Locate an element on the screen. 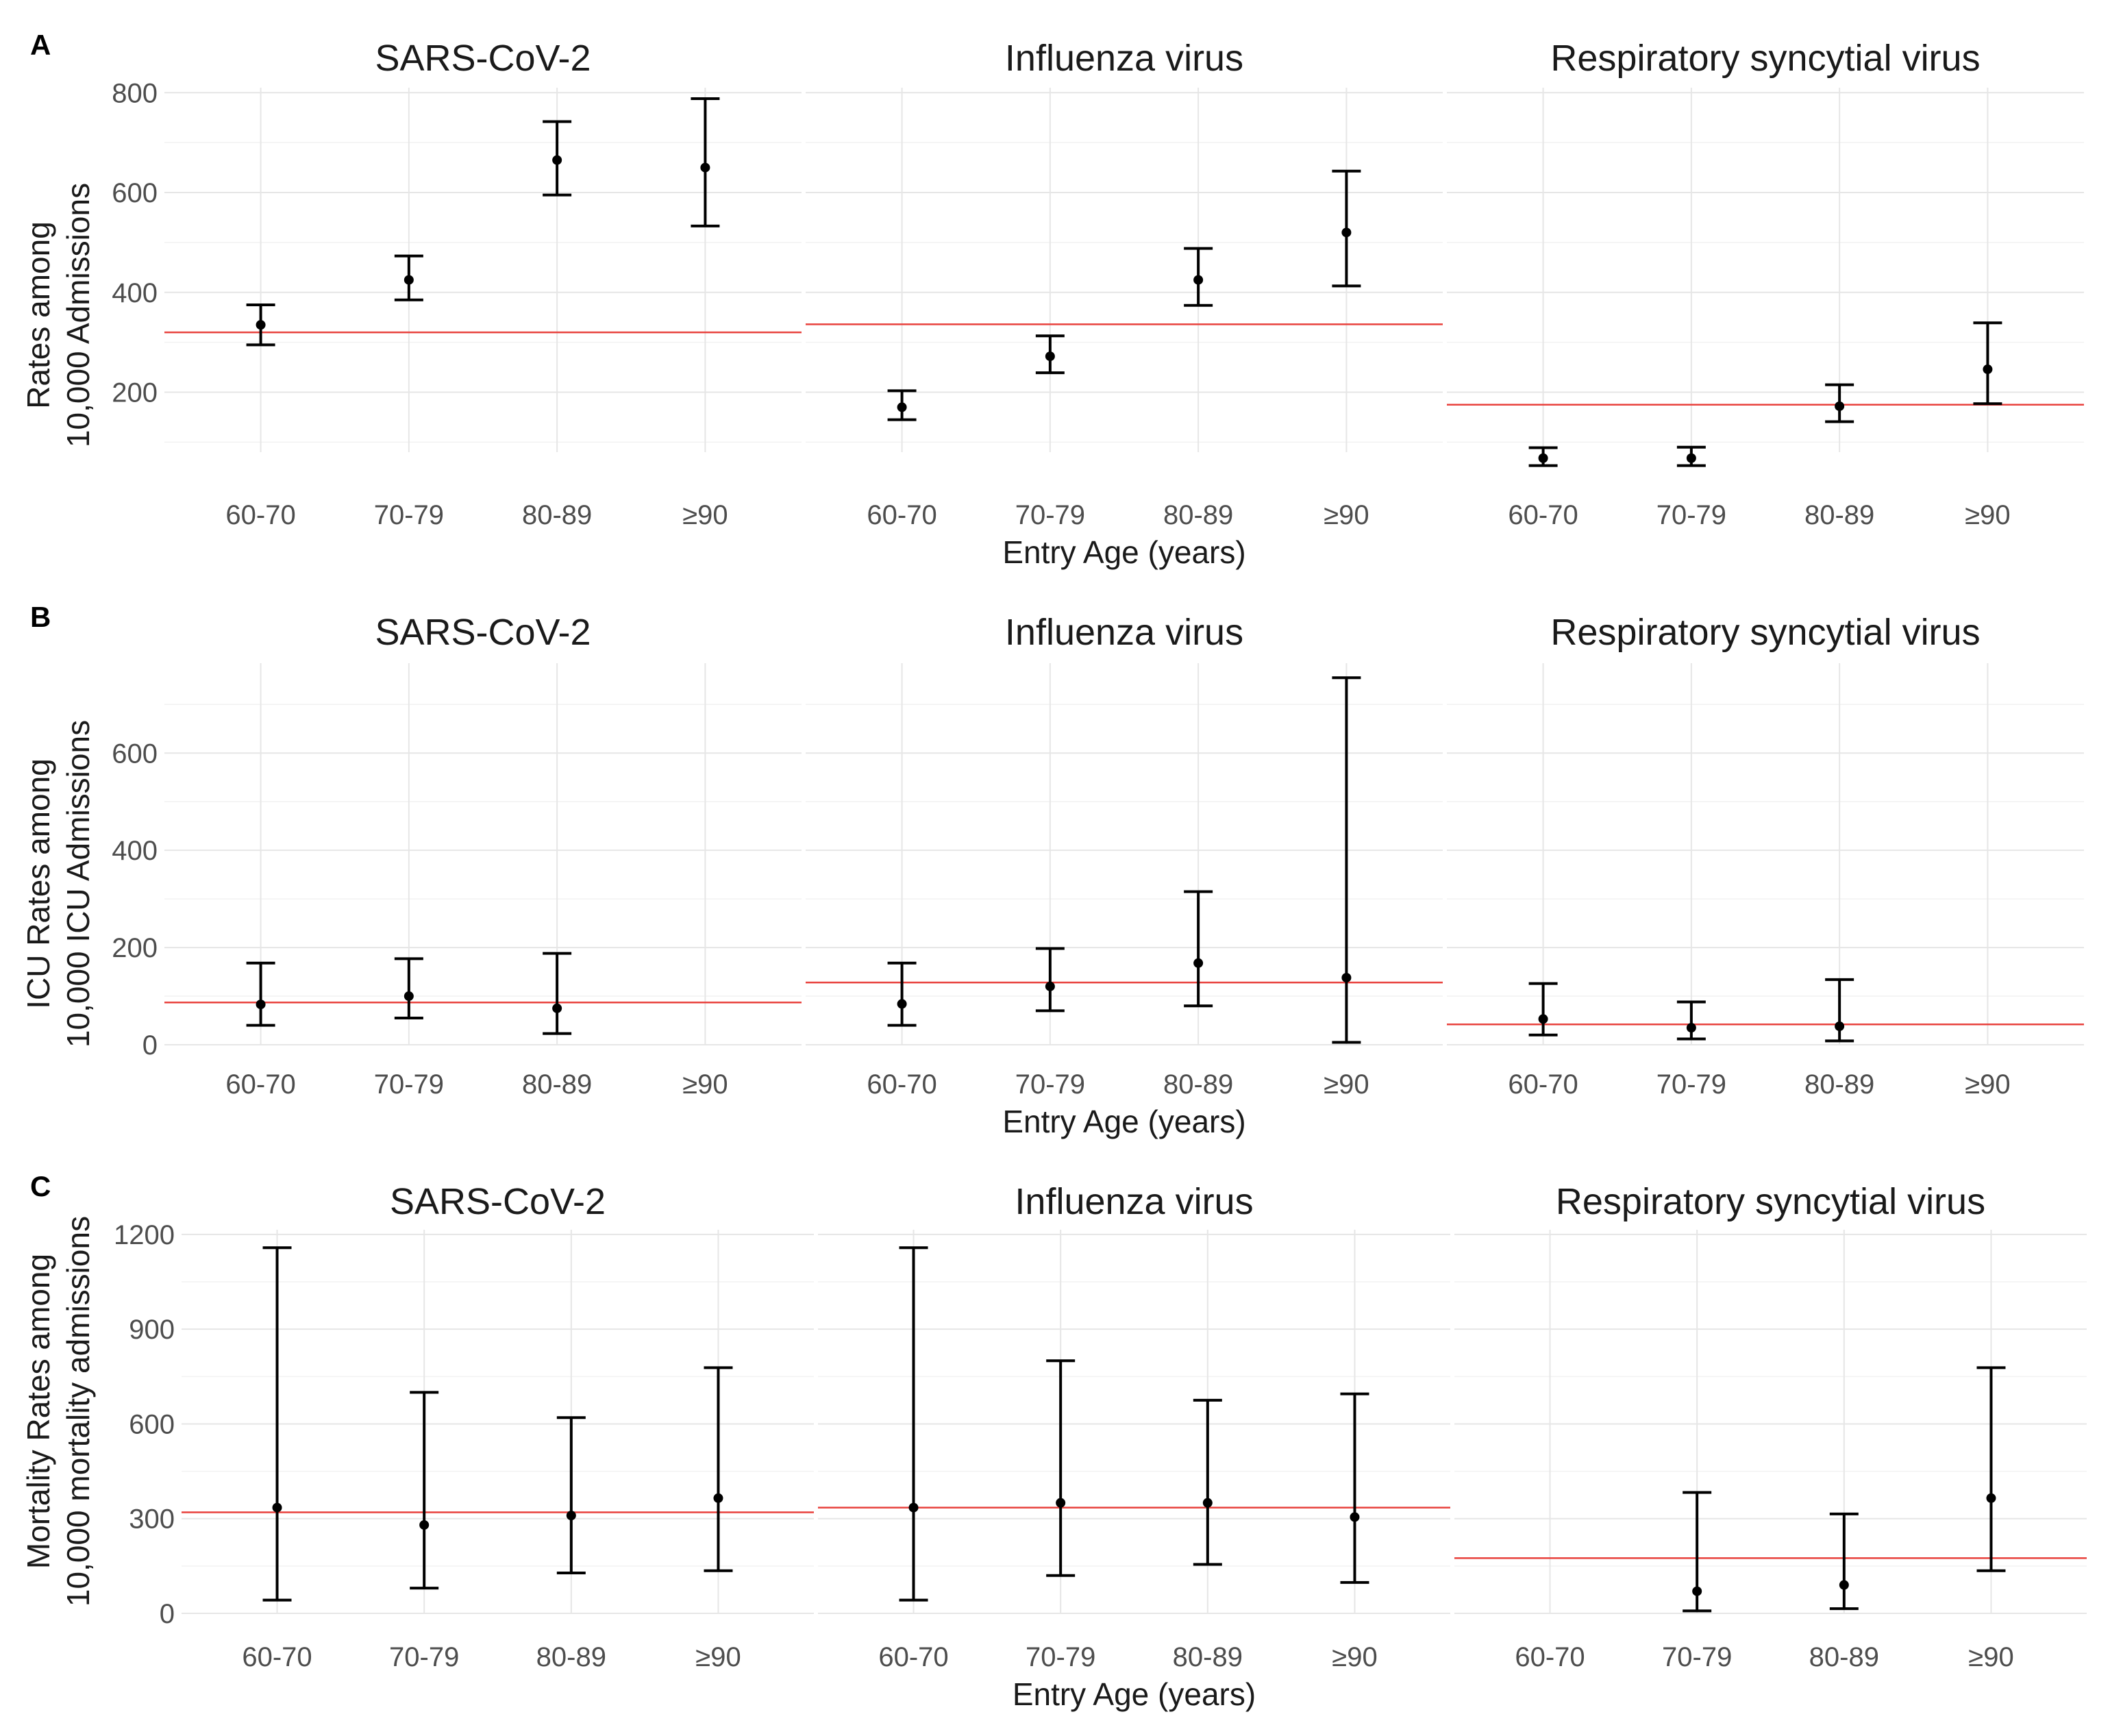 This screenshot has width=2110, height=1736. panel-letter-a: A is located at coordinates (40, 45).